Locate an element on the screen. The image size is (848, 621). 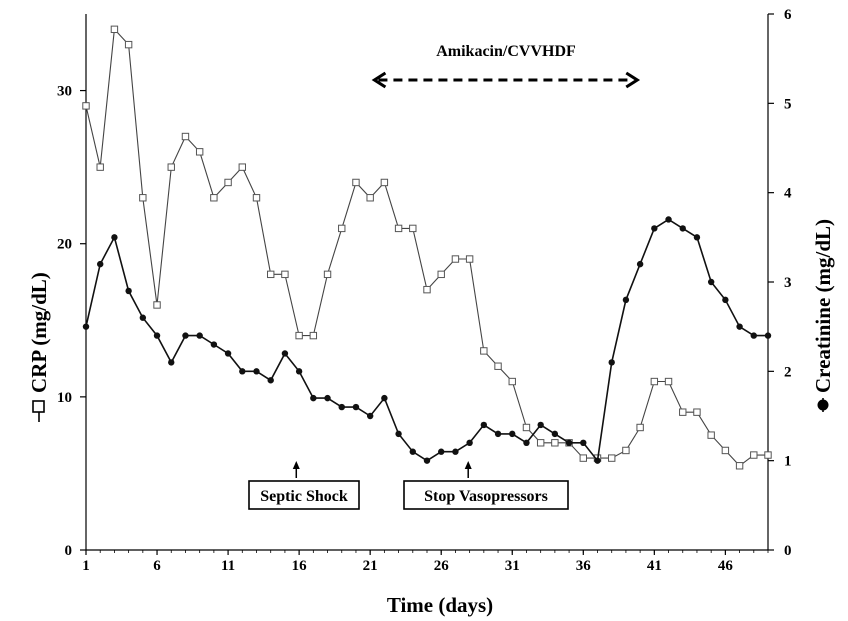
y-right-tick-label: 1 is located at coordinates (788, 462).